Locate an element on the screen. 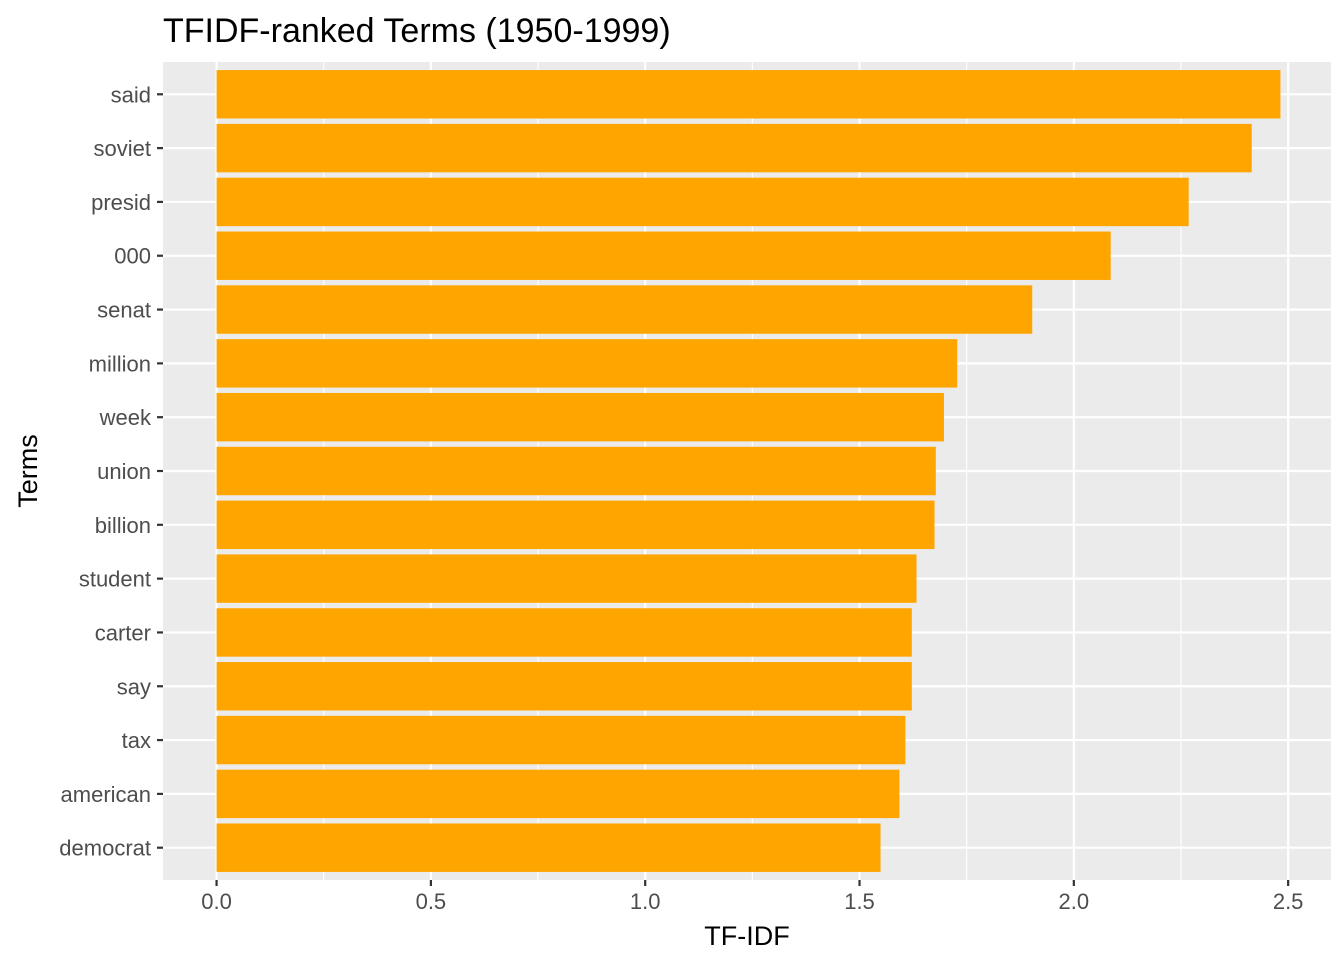  bar-democrat is located at coordinates (548, 847).